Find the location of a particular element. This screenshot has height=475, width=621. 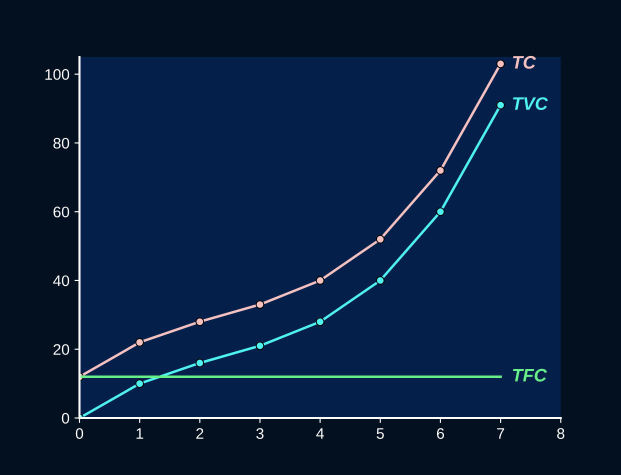

y-tick-label: 60 is located at coordinates (62, 212).